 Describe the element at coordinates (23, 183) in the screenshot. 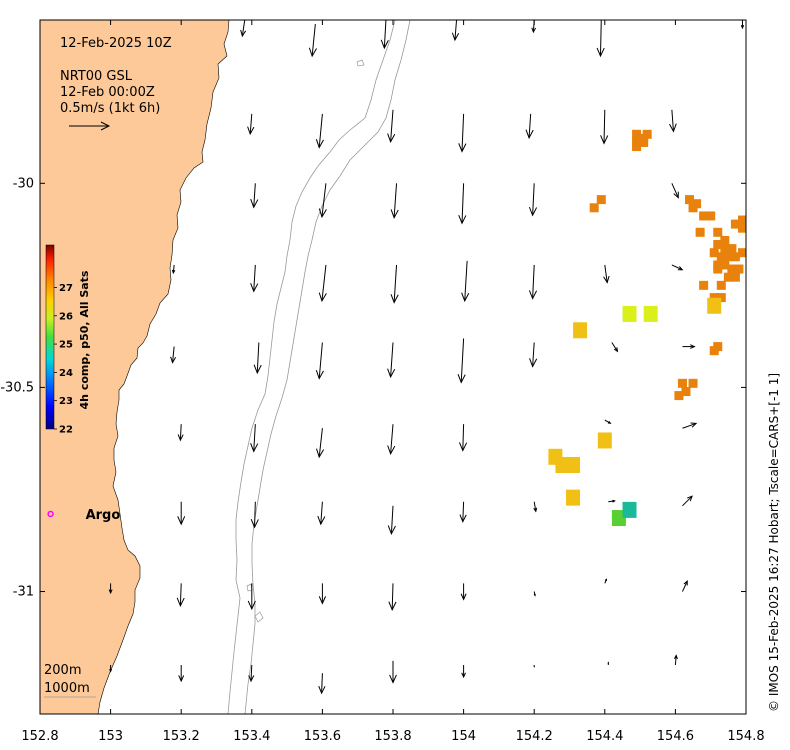

I see `lat-tick-label-0: -30` at that location.